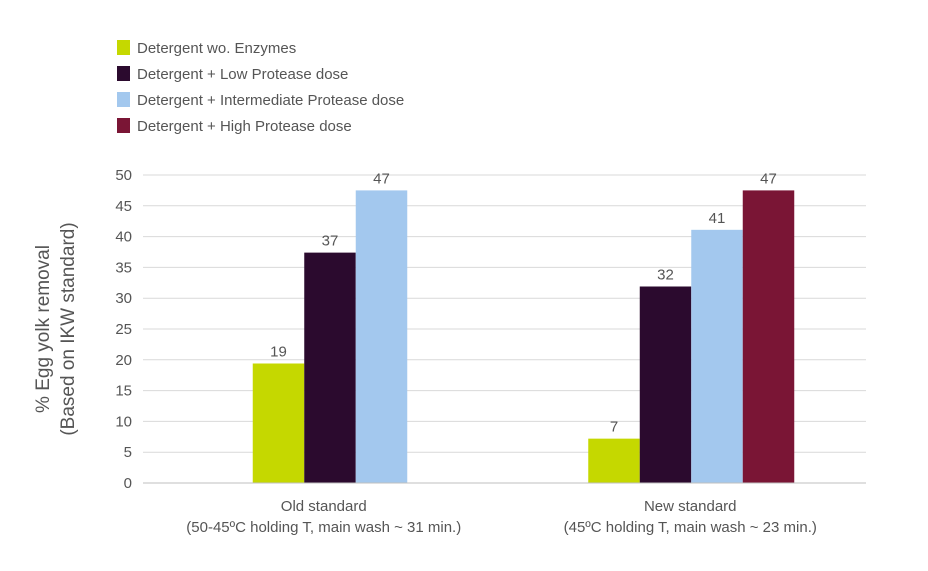  I want to click on x-category-label: Old standard, so click(324, 506).